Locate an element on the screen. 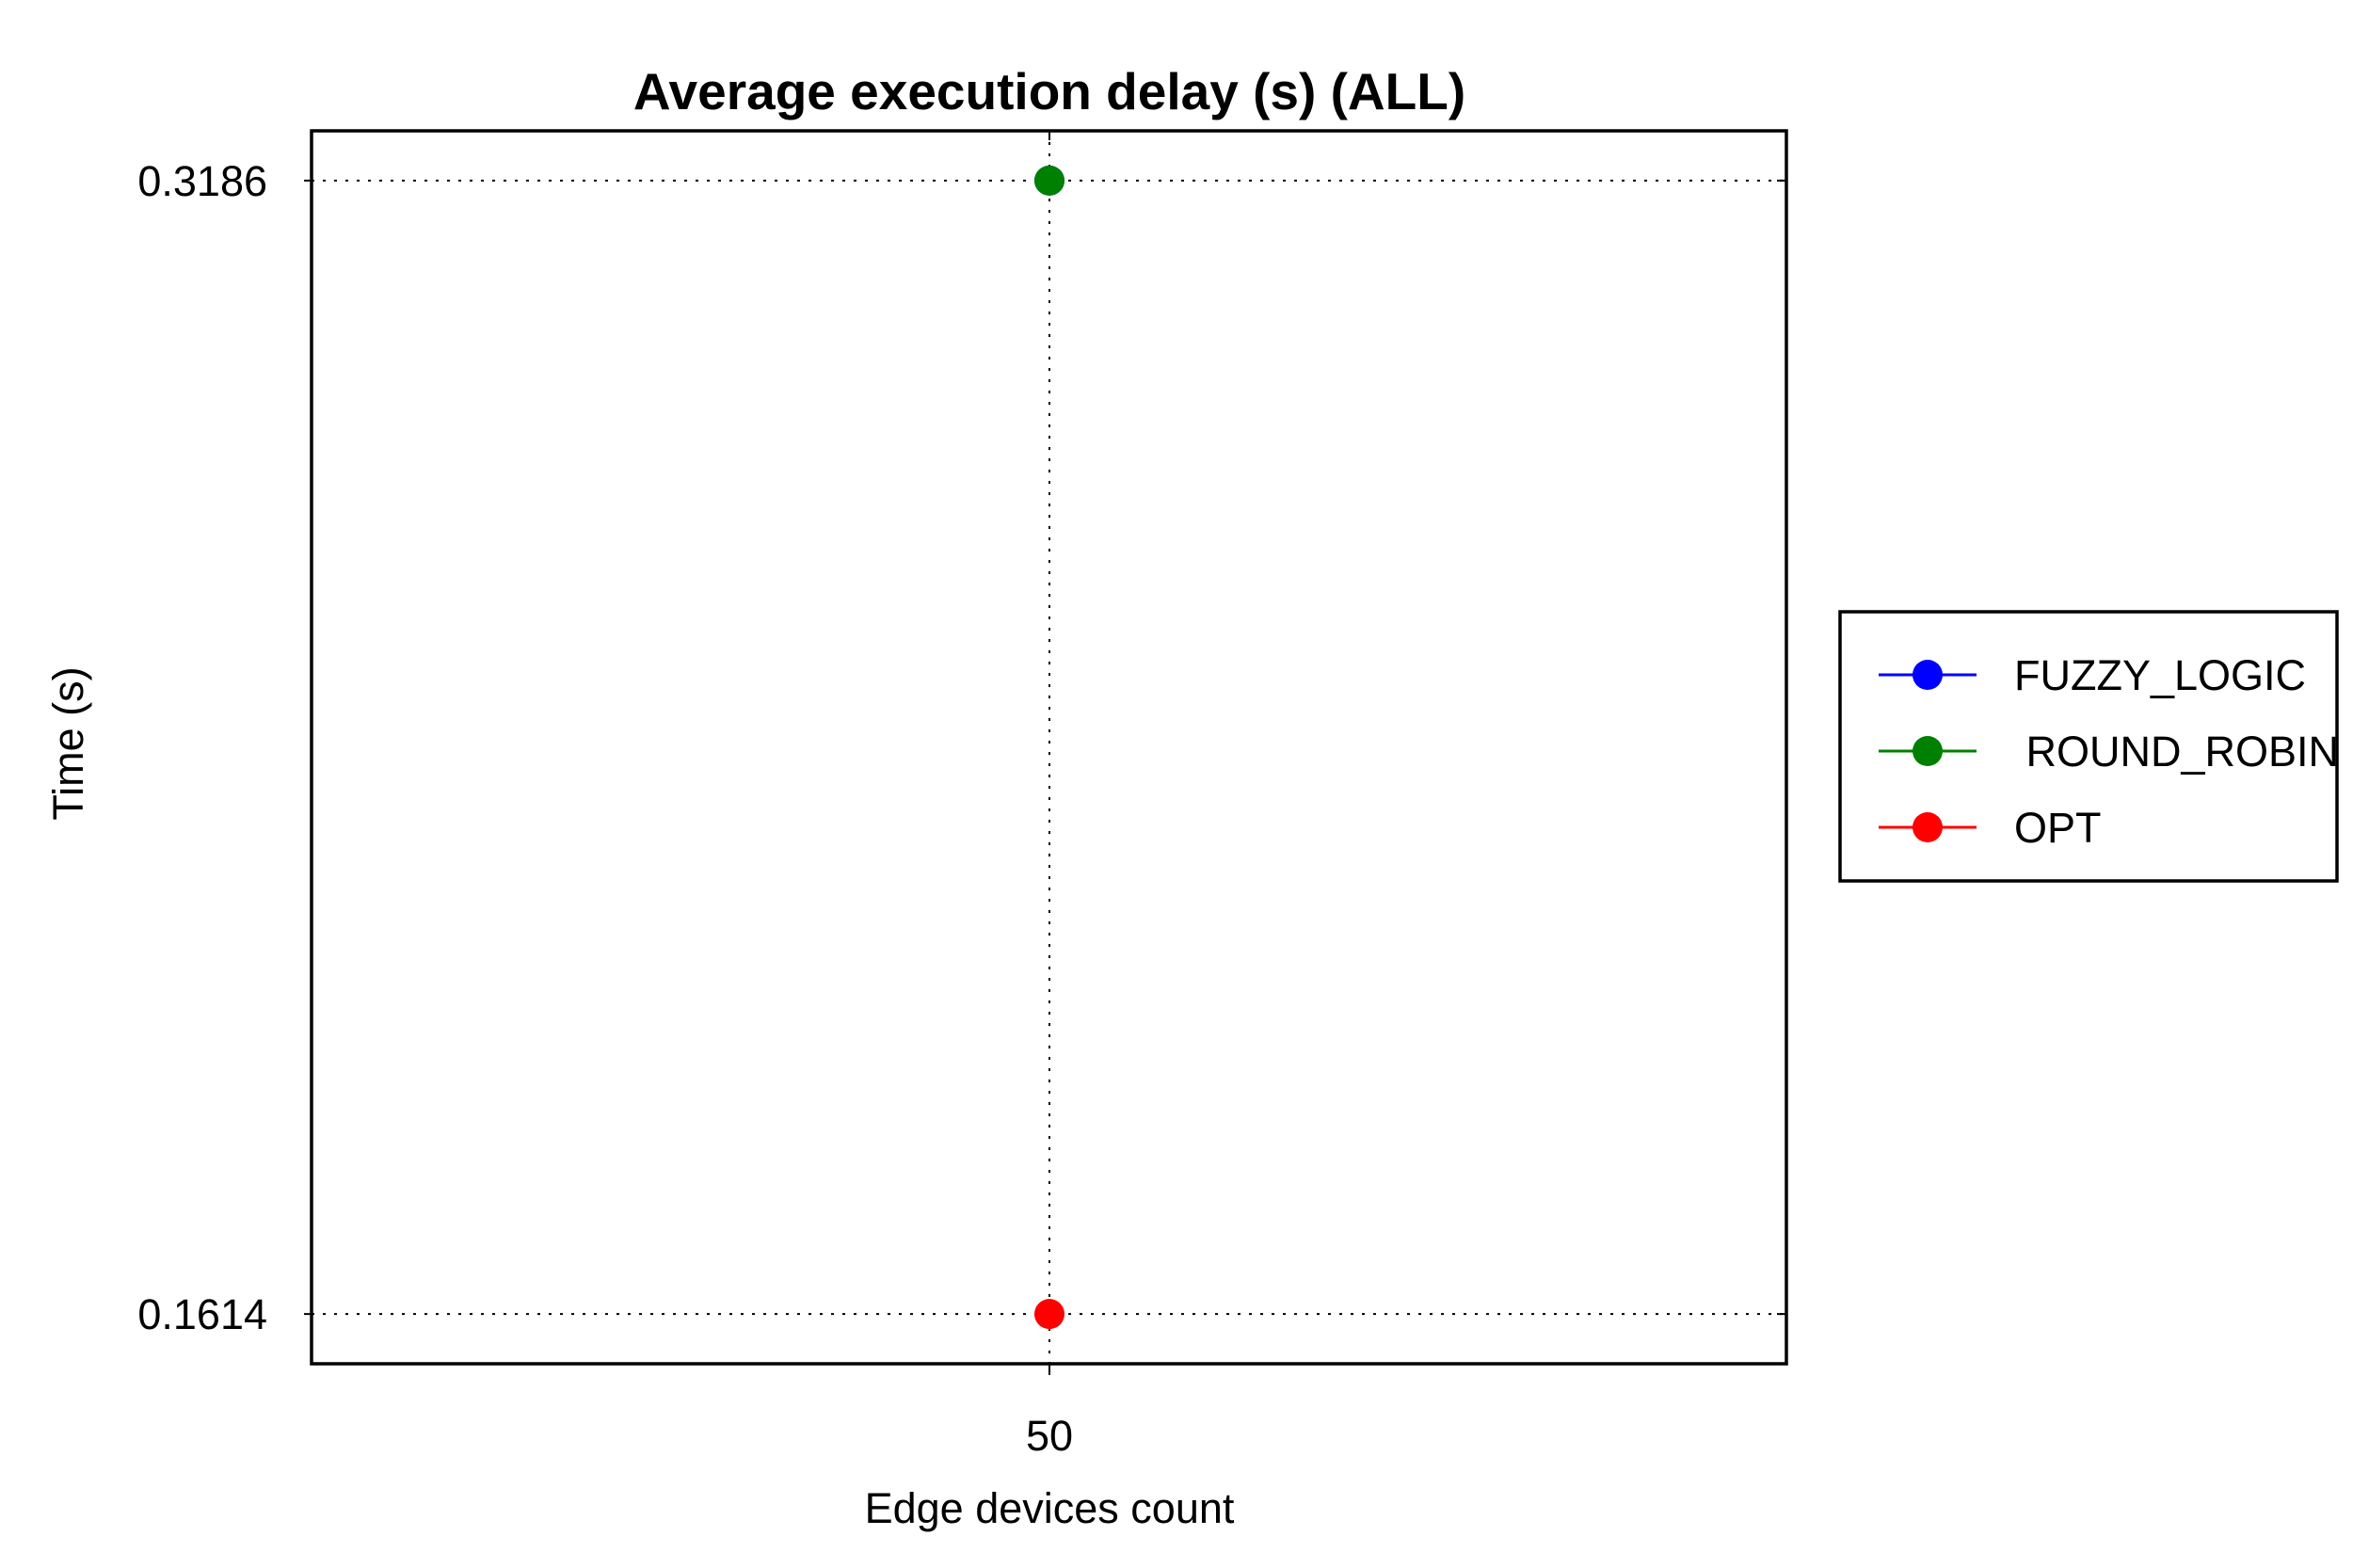  x-axis-label: Edge devices count is located at coordinates (1050, 1508).